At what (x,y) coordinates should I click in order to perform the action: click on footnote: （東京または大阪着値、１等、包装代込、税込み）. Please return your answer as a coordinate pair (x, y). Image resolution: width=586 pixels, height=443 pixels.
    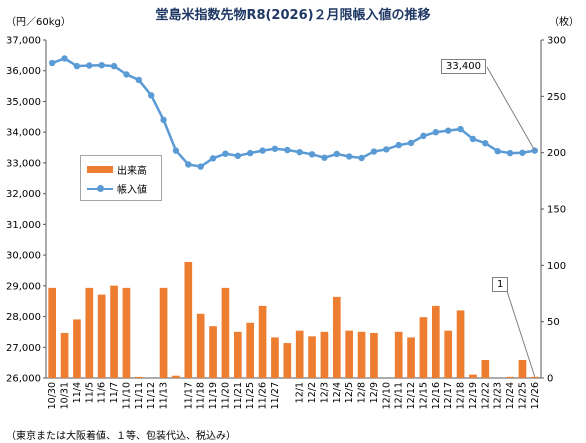
    Looking at the image, I should click on (121, 436).